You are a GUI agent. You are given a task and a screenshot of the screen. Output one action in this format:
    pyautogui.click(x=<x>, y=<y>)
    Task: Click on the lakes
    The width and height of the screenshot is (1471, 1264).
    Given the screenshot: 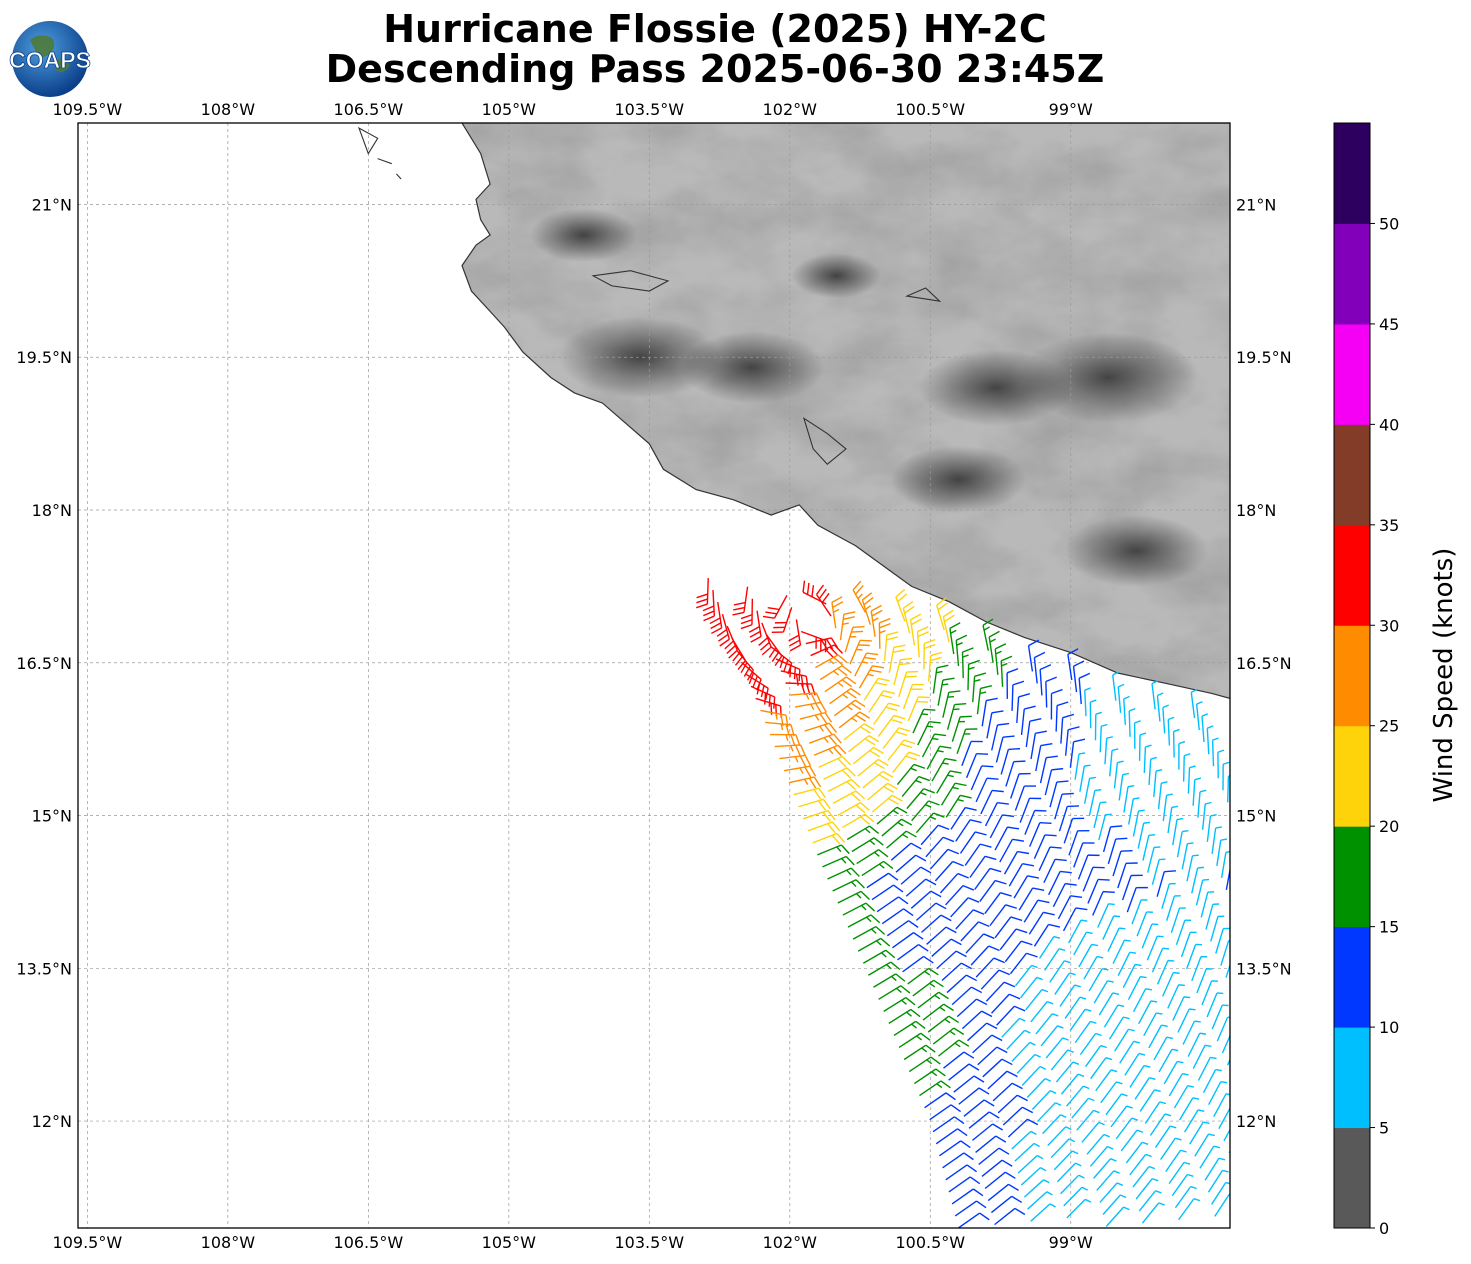 What is the action you would take?
    pyautogui.click(x=649, y=295)
    